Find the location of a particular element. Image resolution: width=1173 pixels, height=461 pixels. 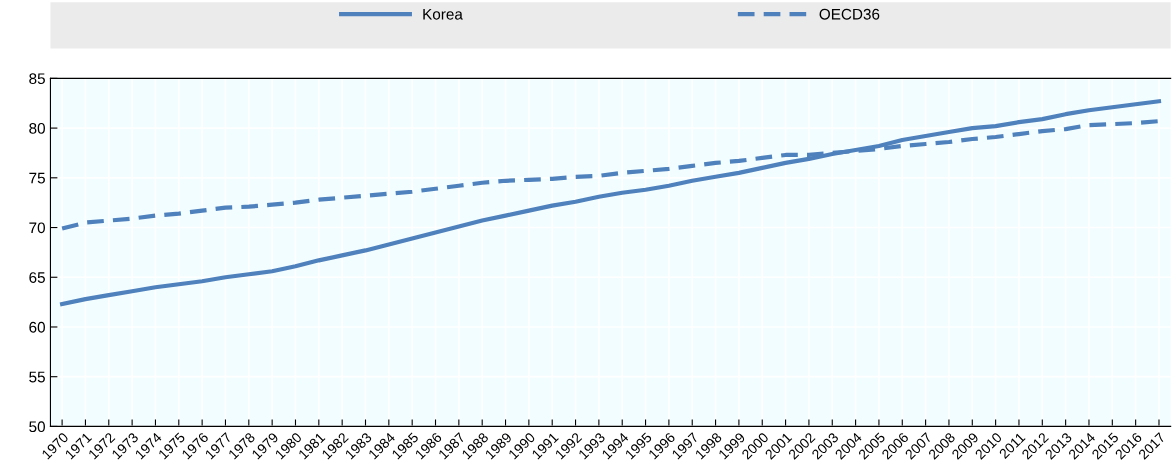

y-tick-label: 75 is located at coordinates (37, 178).